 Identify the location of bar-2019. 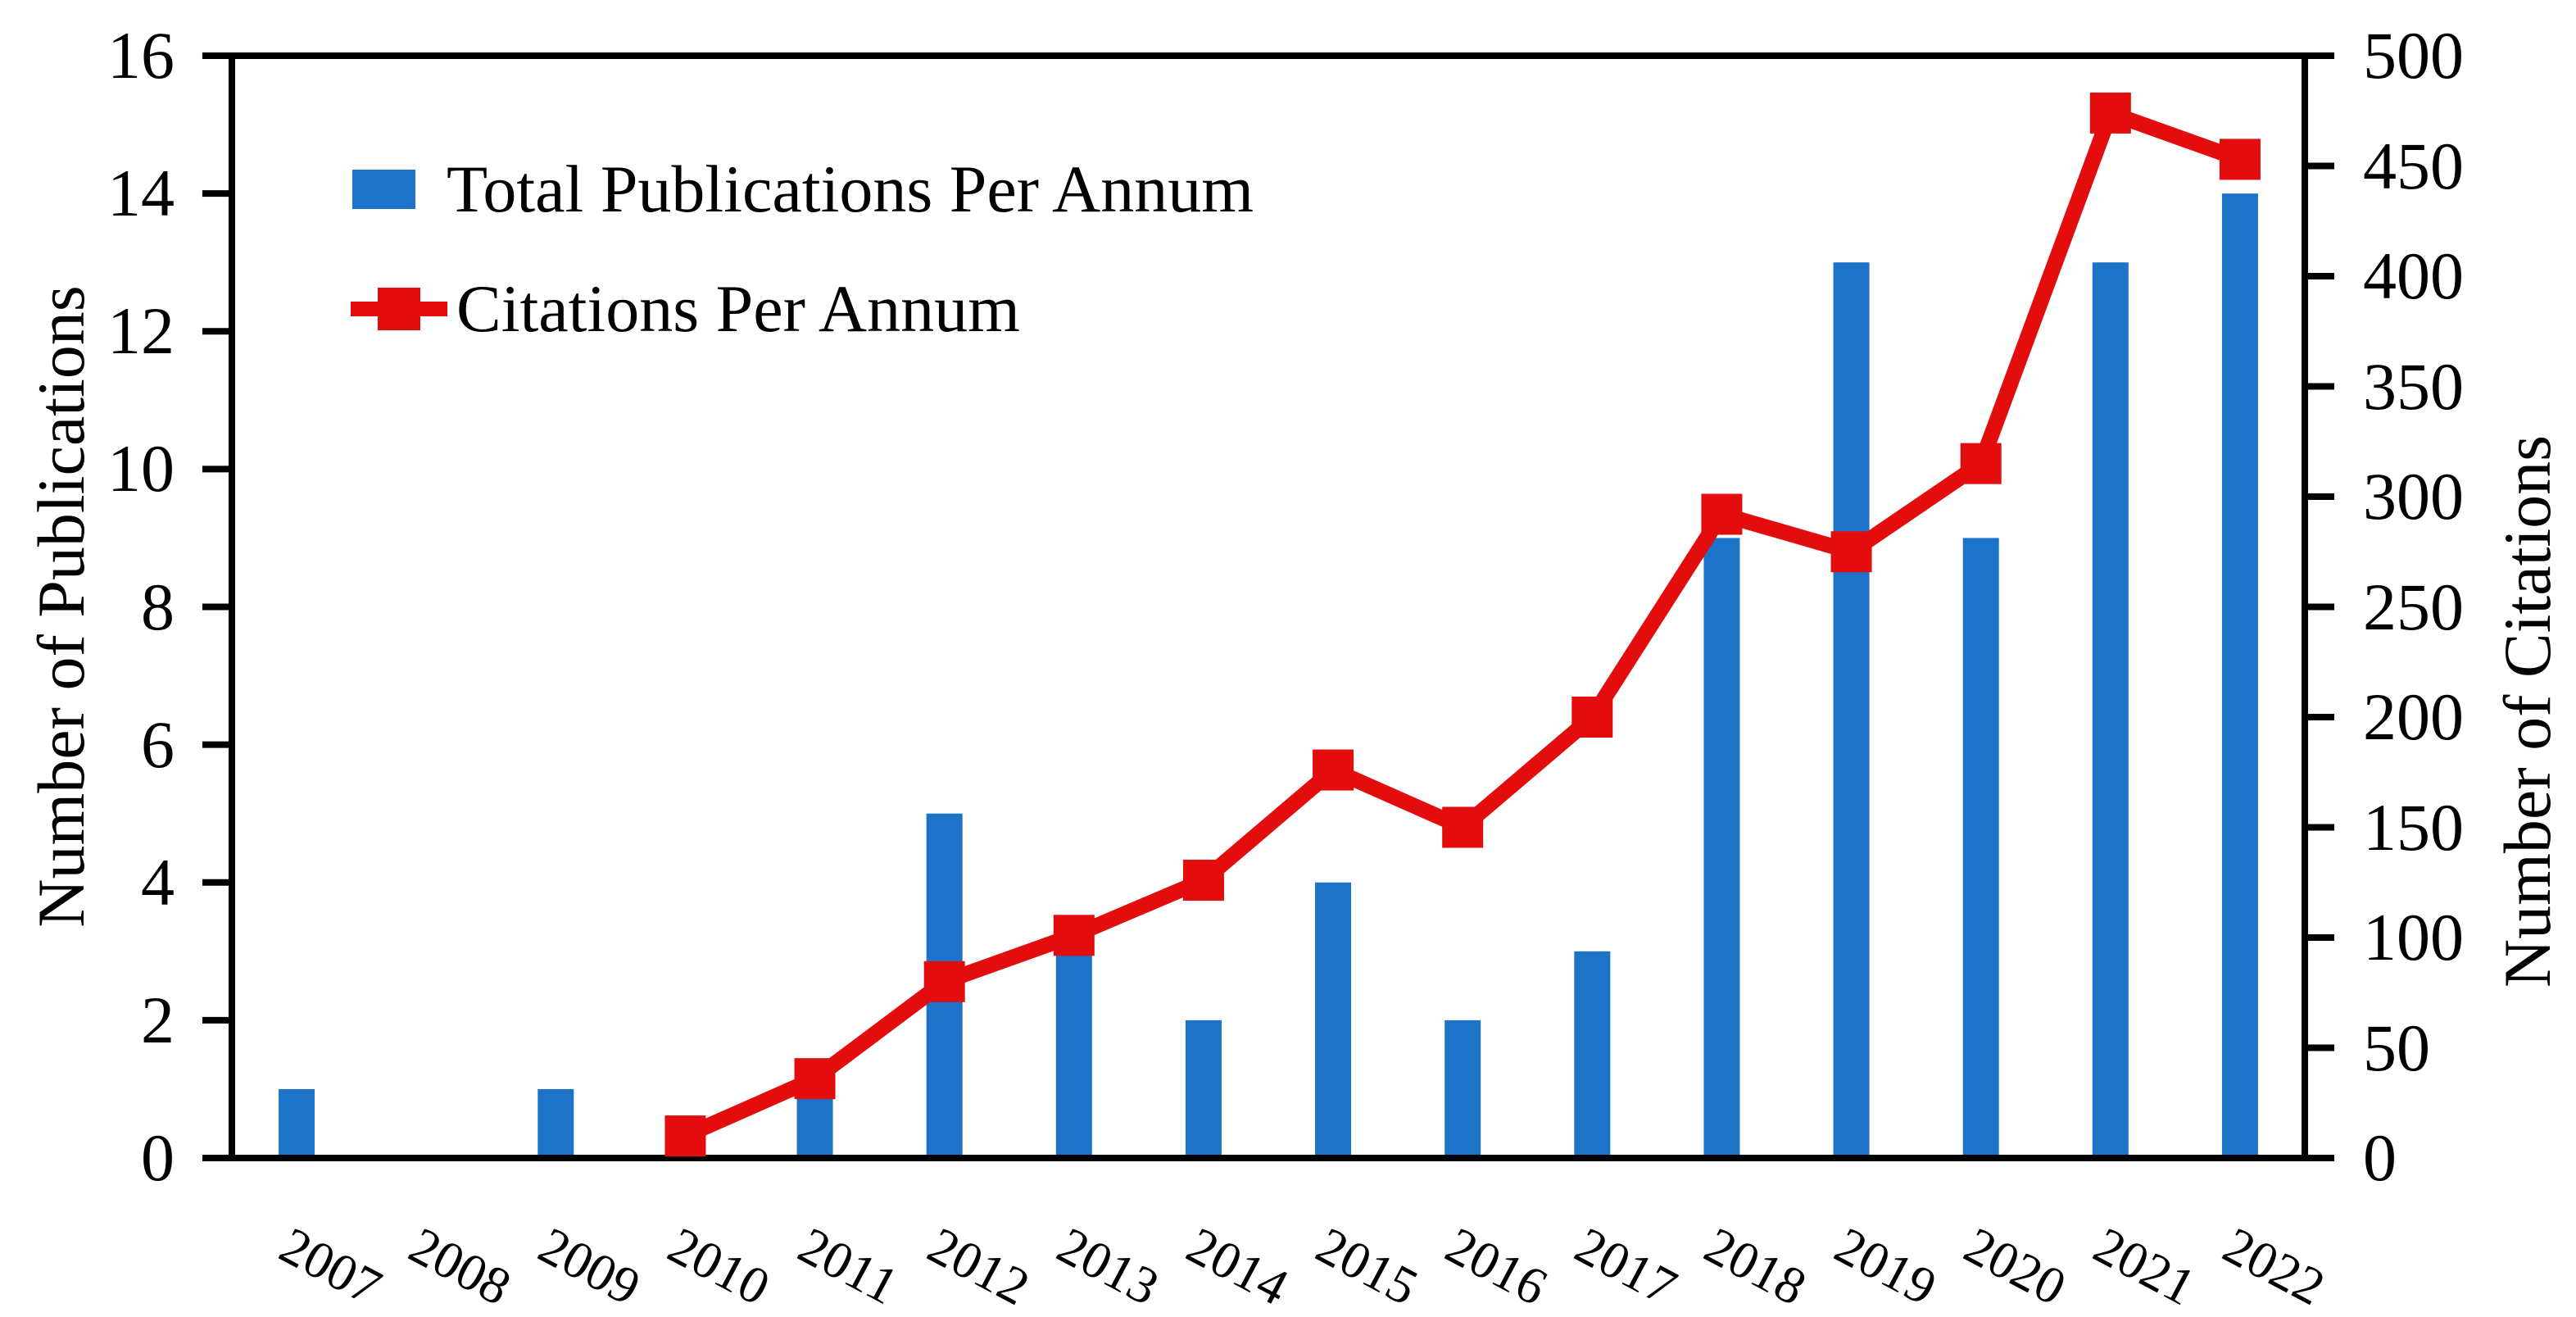
(1851, 710).